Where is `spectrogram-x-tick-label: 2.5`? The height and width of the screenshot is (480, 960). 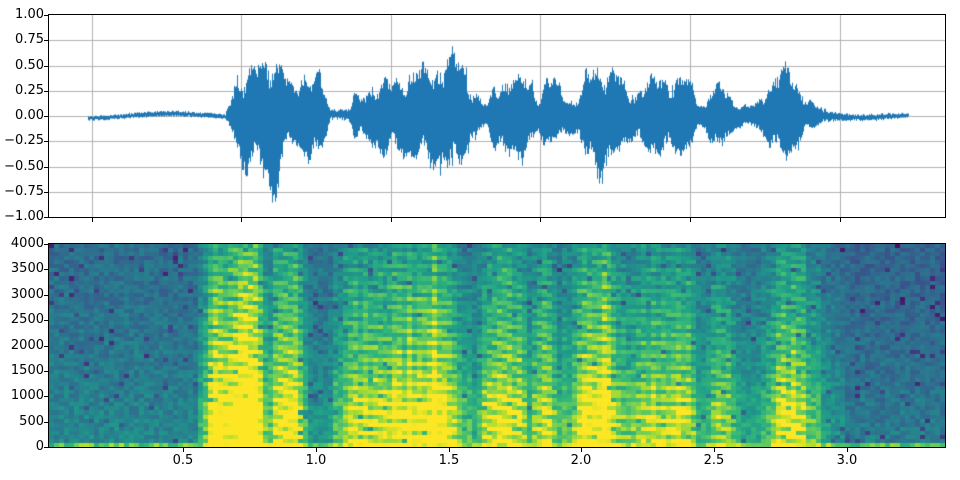
spectrogram-x-tick-label: 2.5 is located at coordinates (714, 460).